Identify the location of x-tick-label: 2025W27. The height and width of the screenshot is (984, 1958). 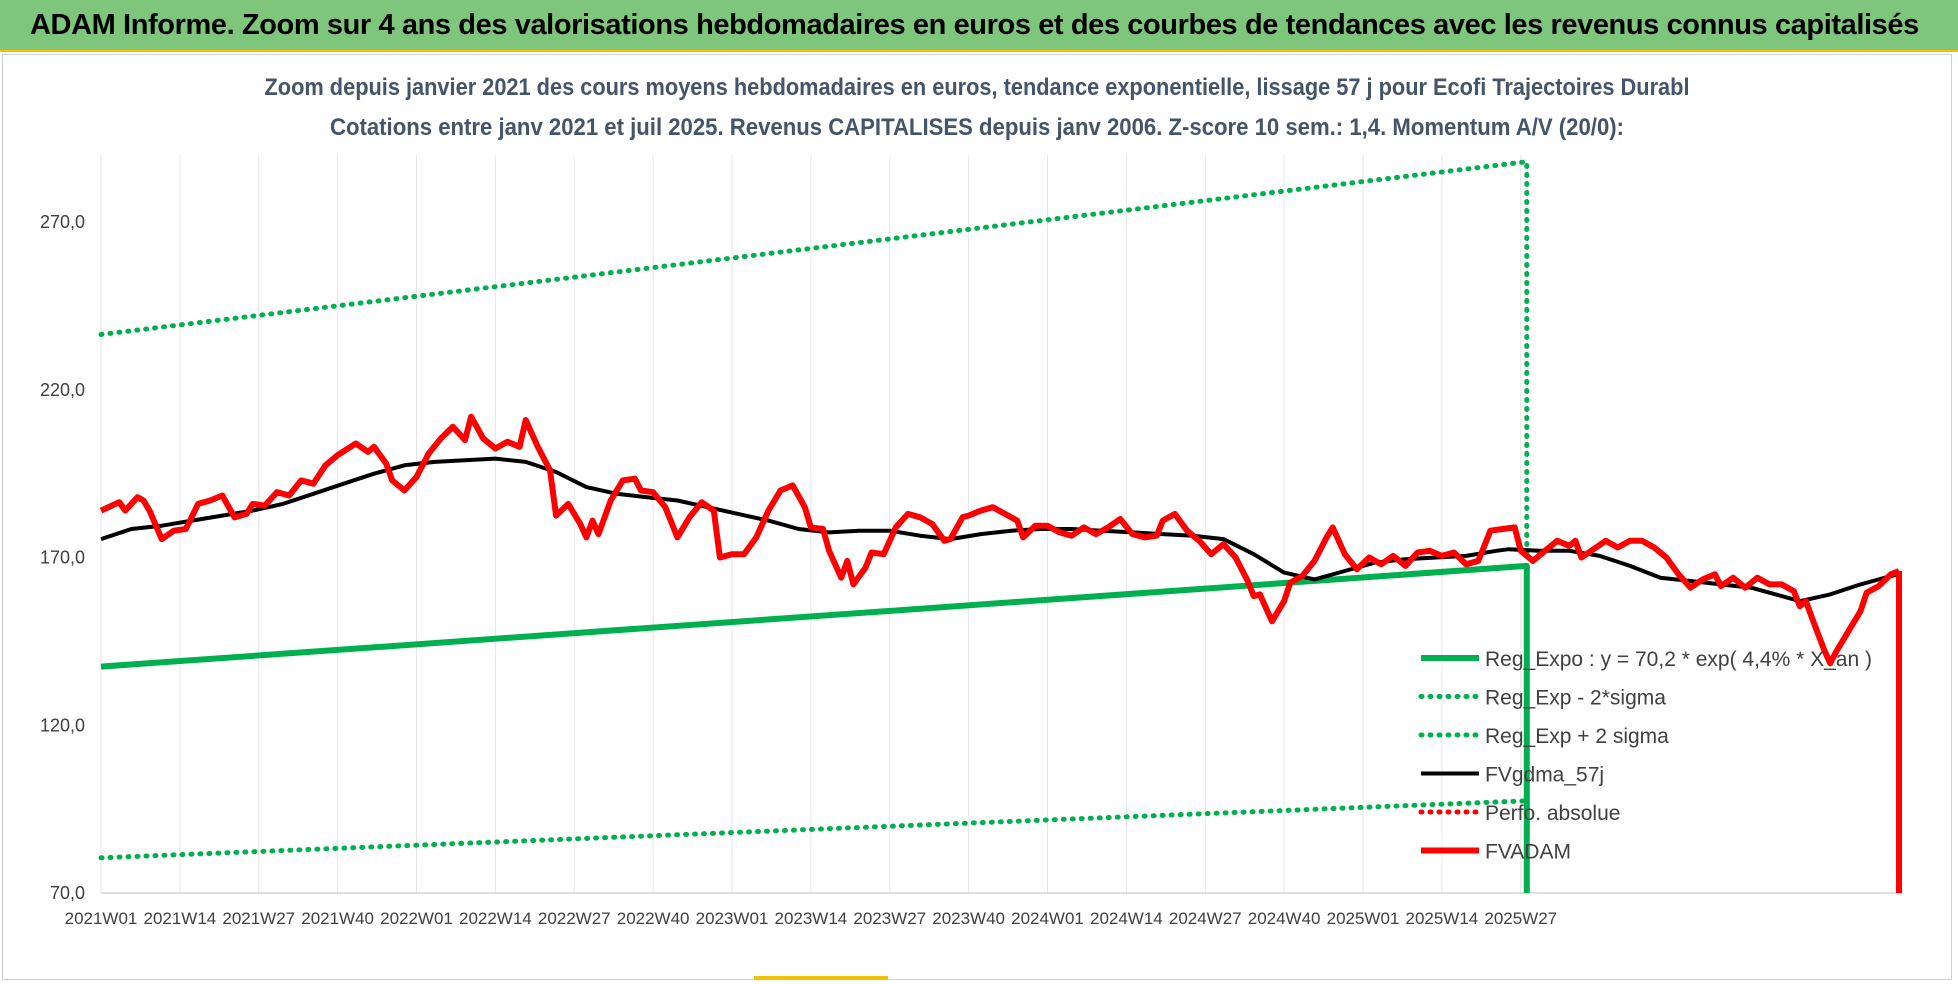
(1520, 918).